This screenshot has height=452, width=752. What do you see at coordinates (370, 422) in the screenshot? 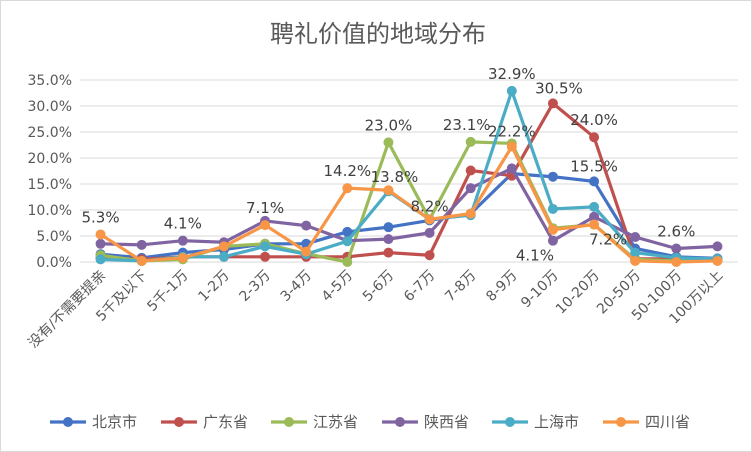
I see `legend: 北京市 广东省 江苏省 陕西省 上海市 四川省` at bounding box center [370, 422].